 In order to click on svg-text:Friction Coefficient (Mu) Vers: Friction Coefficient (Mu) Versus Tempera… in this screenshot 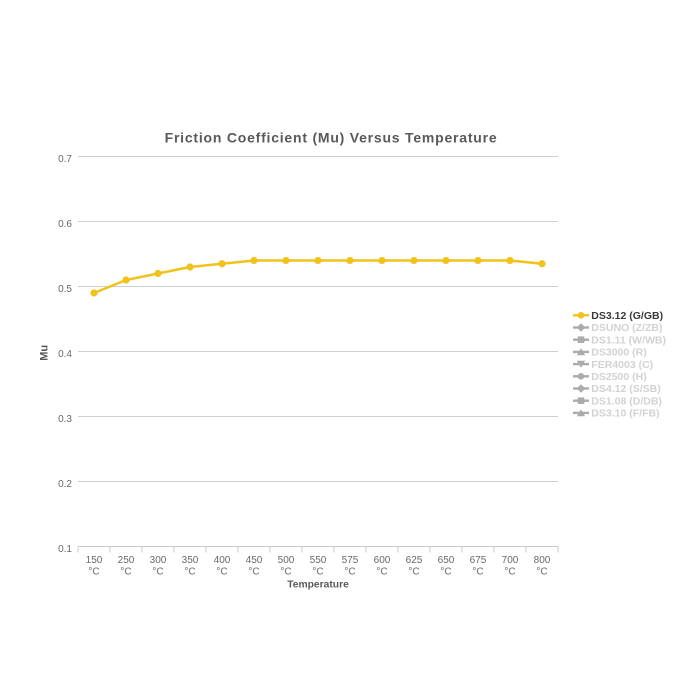, I will do `click(331, 138)`.